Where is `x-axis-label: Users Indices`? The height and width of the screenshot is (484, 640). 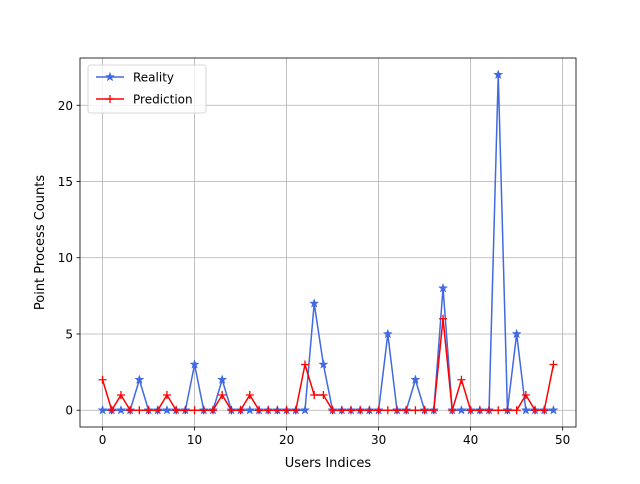 x-axis-label: Users Indices is located at coordinates (328, 463).